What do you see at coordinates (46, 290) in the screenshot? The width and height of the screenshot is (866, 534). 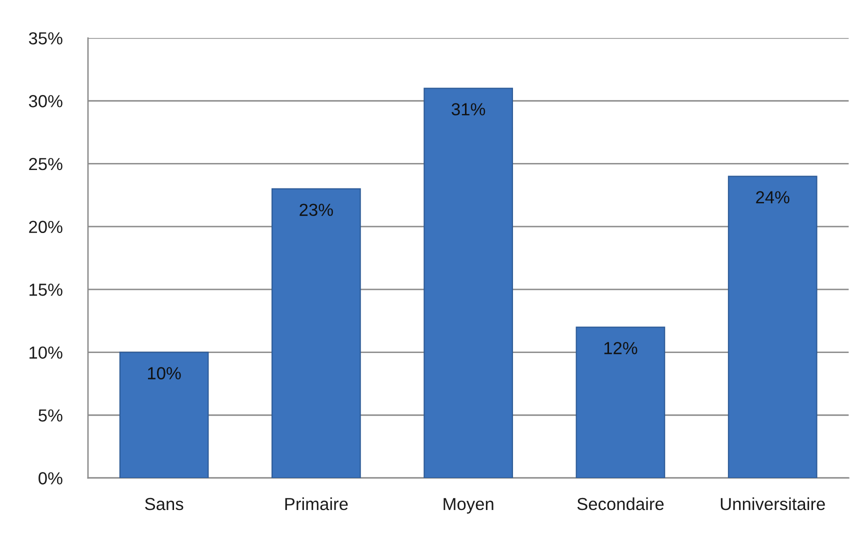 I see `y-tick-label: 15%` at bounding box center [46, 290].